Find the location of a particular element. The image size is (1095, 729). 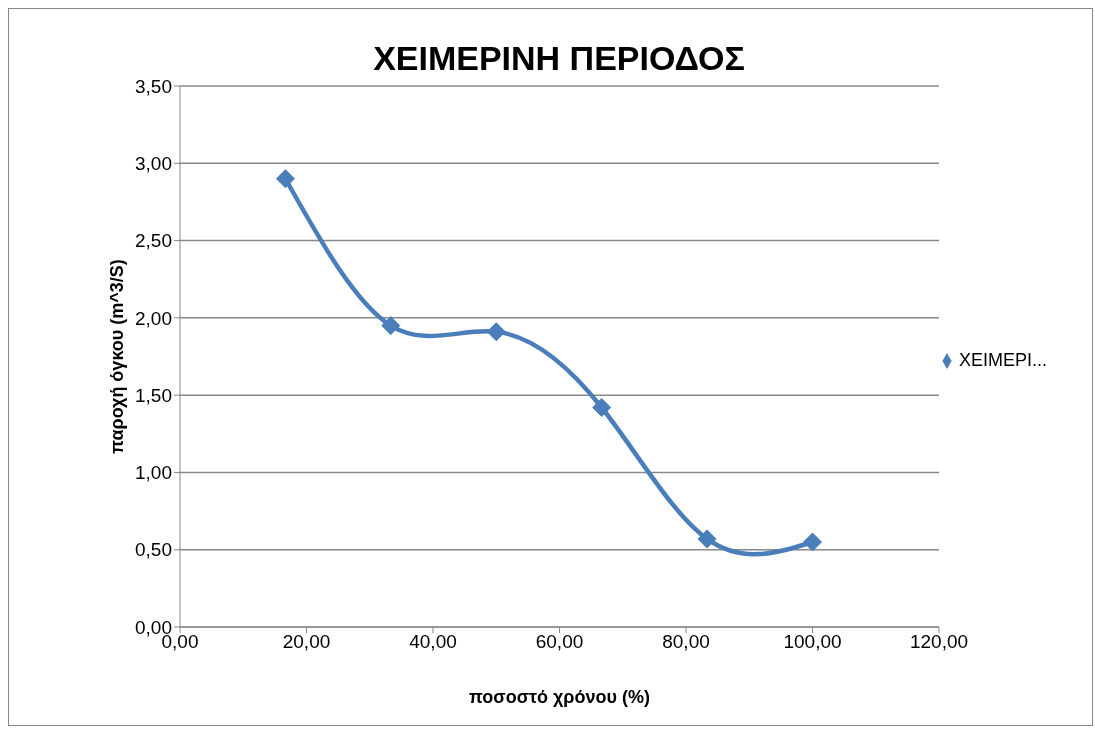

y-tick-label: 2,00 is located at coordinates (153, 318).